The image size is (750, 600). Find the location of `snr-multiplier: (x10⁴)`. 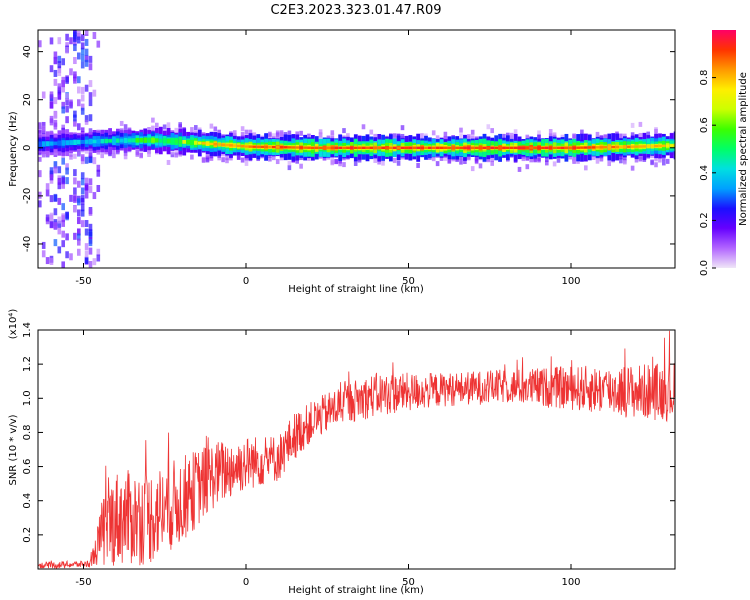

snr-multiplier: (x10⁴) is located at coordinates (13, 324).